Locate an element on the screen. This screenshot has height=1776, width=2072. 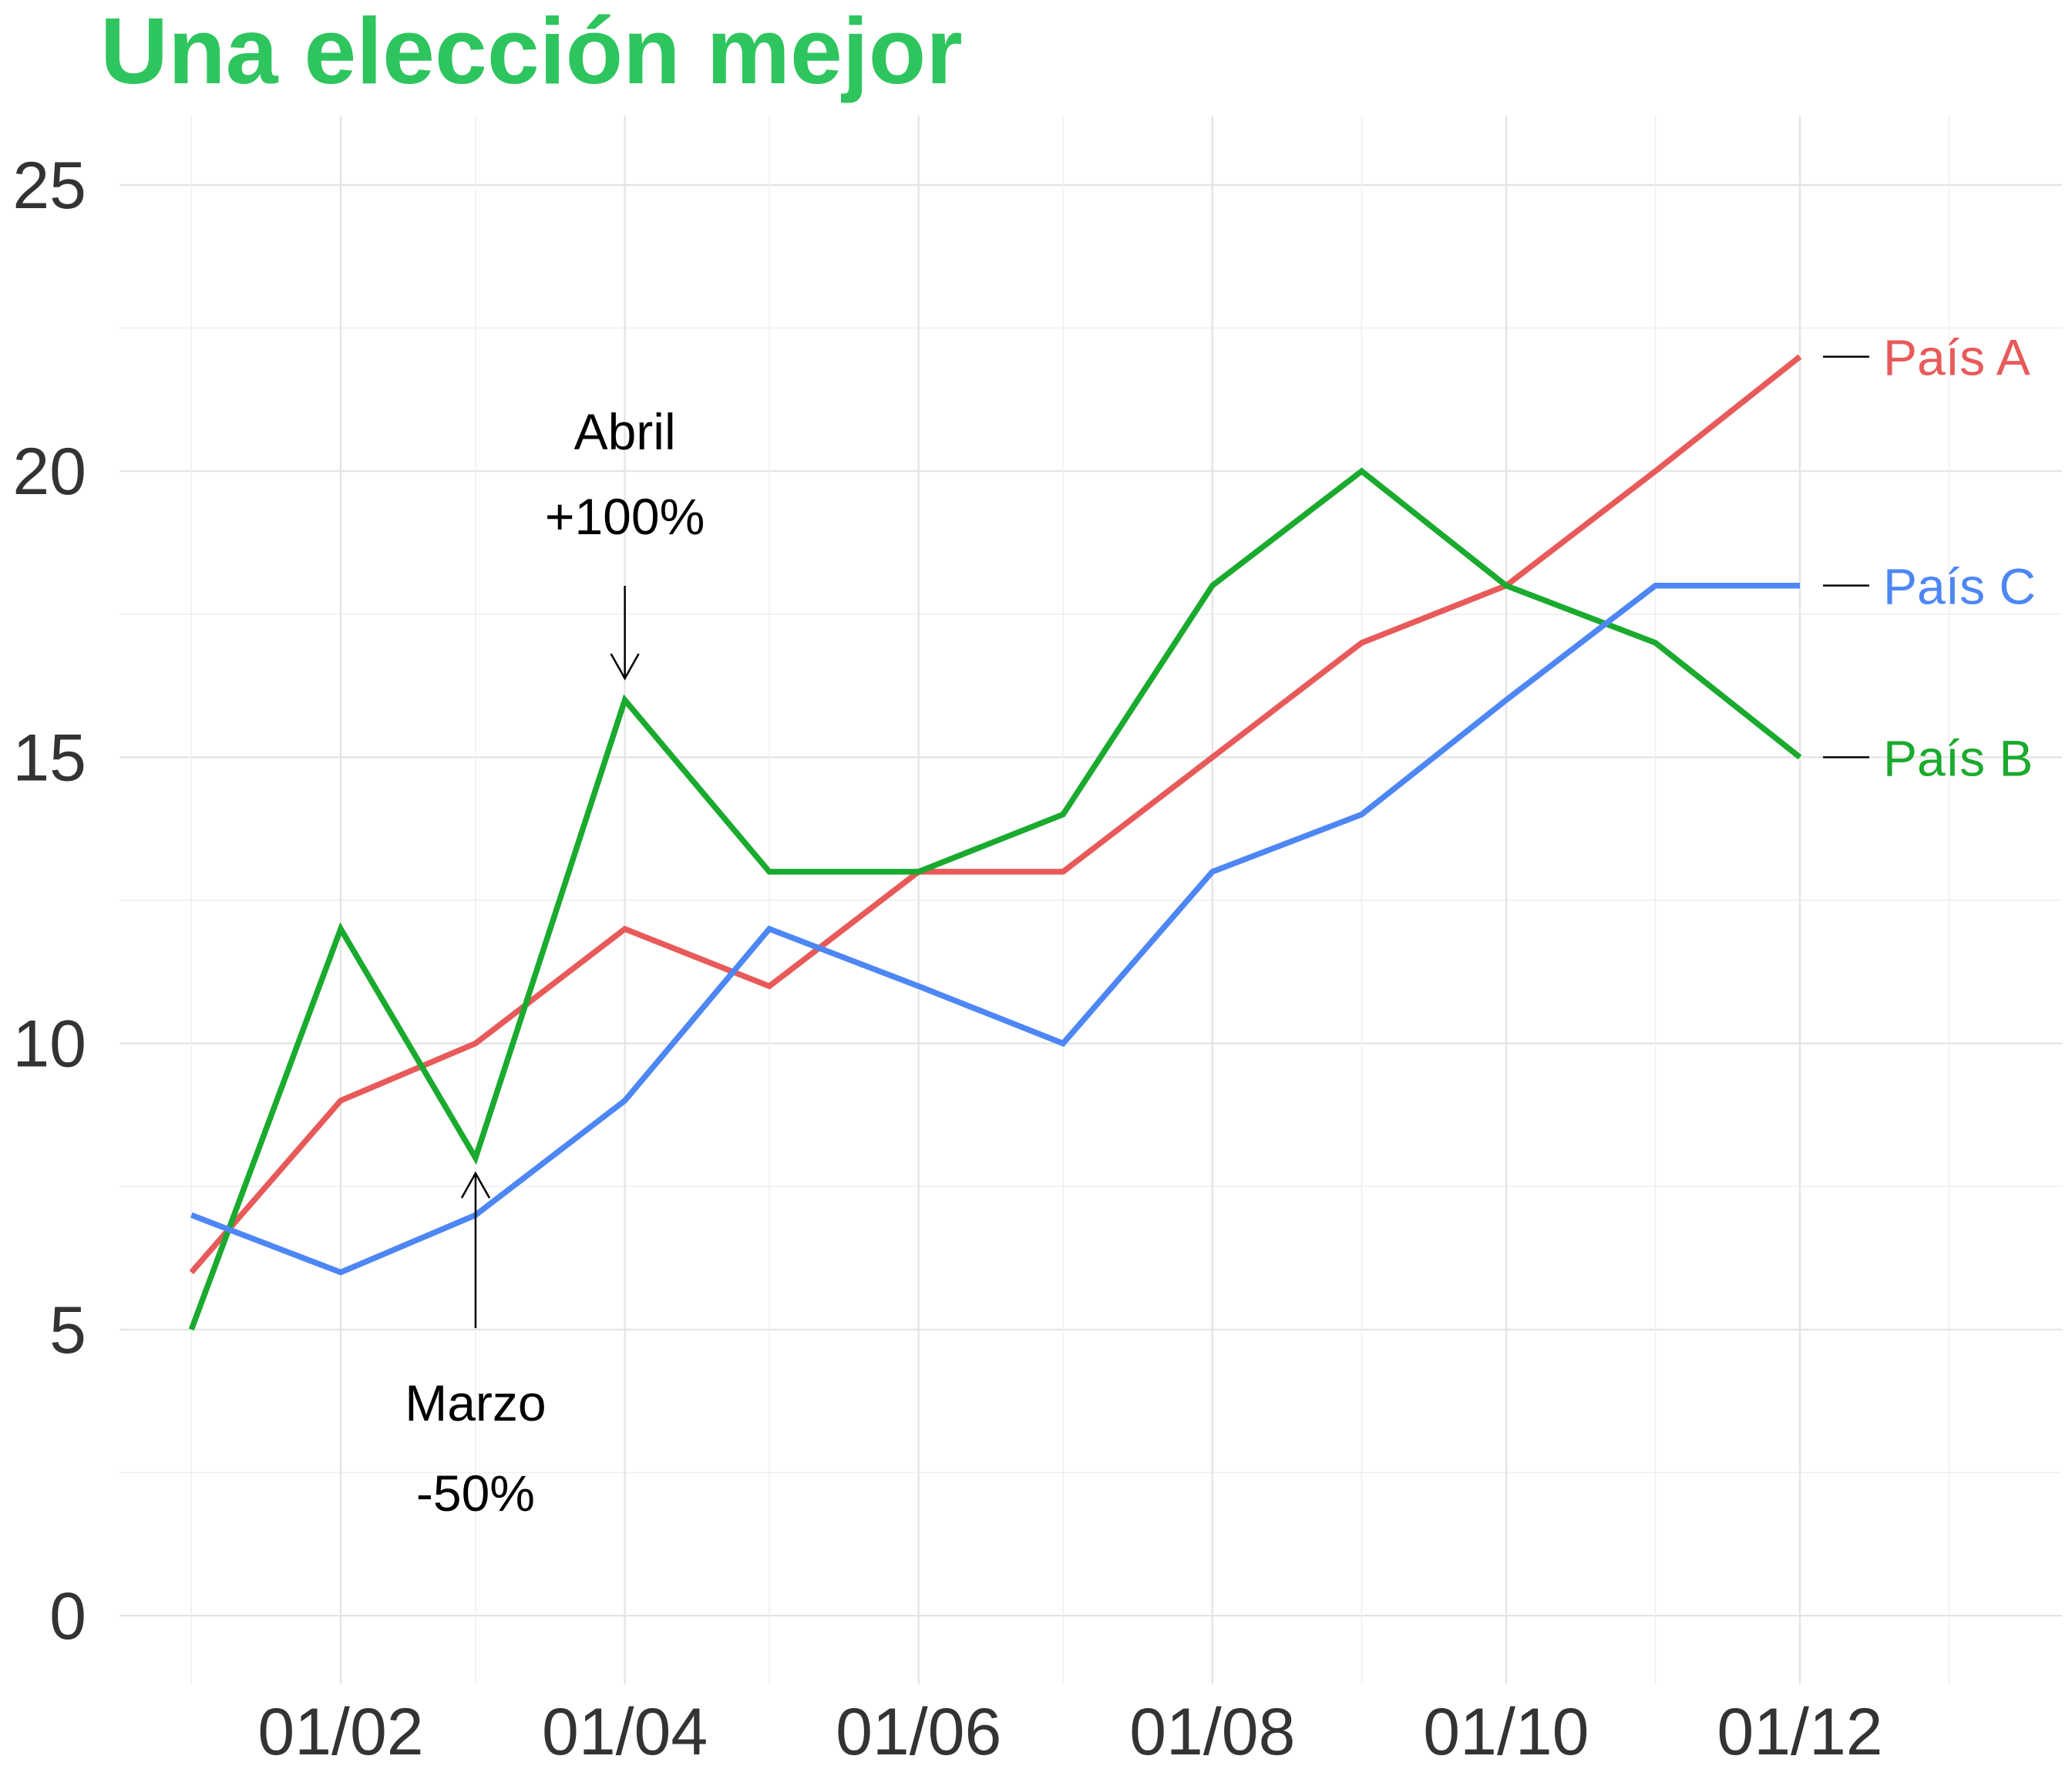
y-tick-label: 10 is located at coordinates (49, 1044).